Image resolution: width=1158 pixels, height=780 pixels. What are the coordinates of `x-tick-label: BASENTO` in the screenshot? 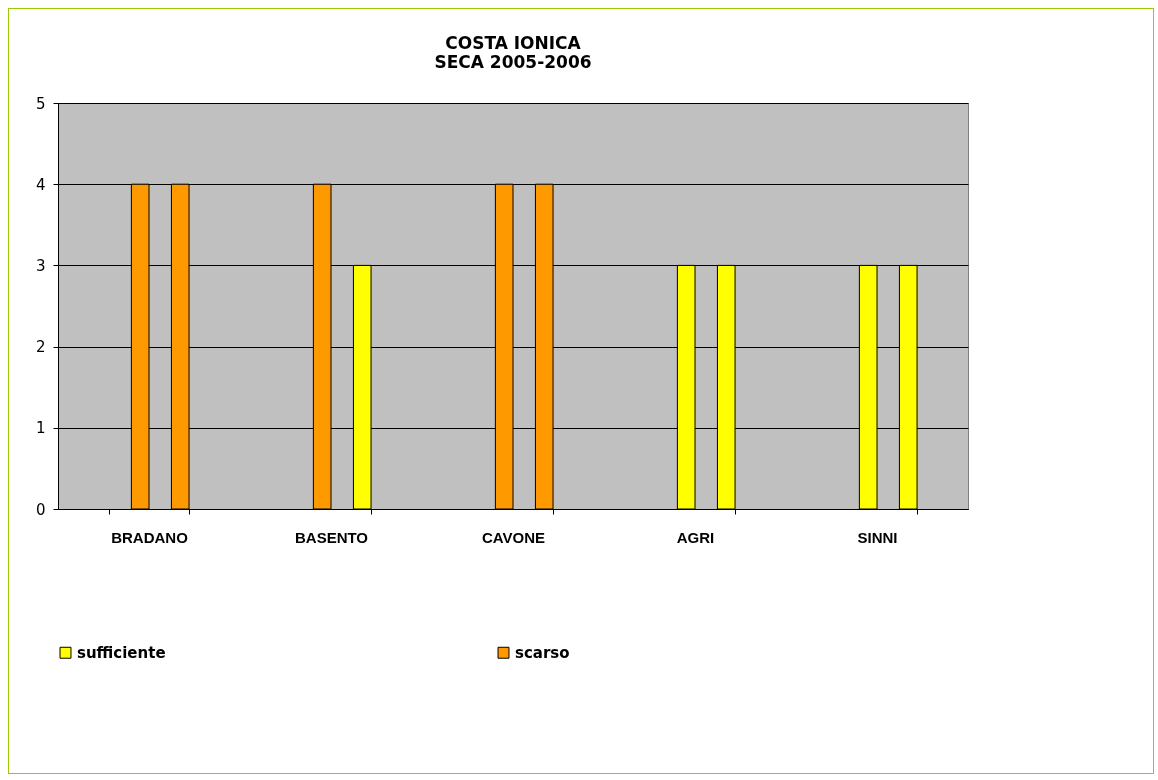 It's located at (331, 537).